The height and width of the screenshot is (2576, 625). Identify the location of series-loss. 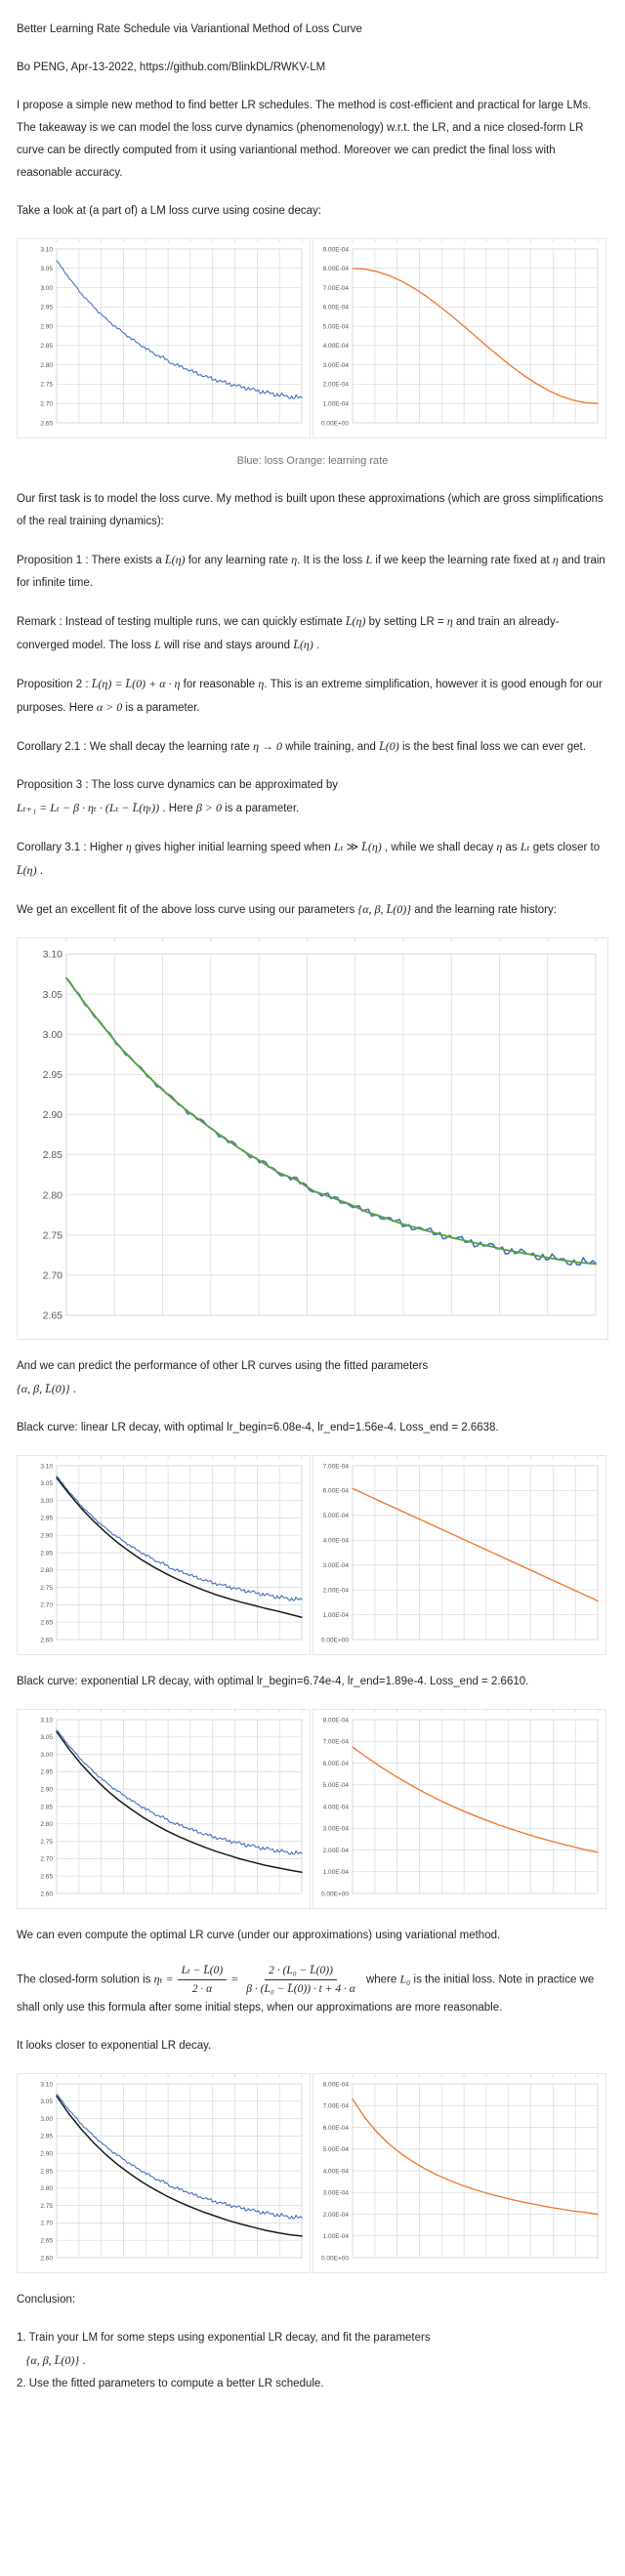
(179, 1538).